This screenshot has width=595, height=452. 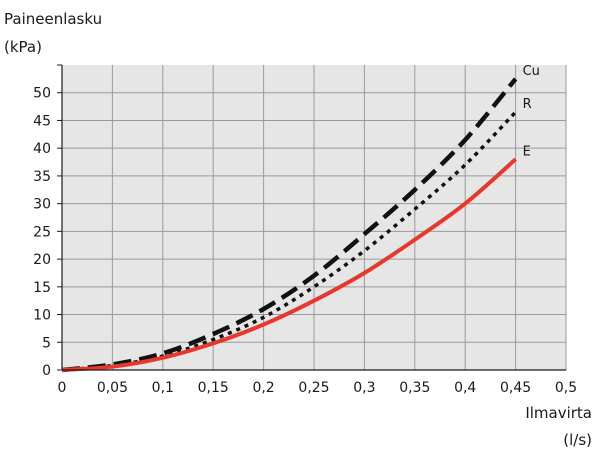 I want to click on x-tick-label: 0,1, so click(x=163, y=388).